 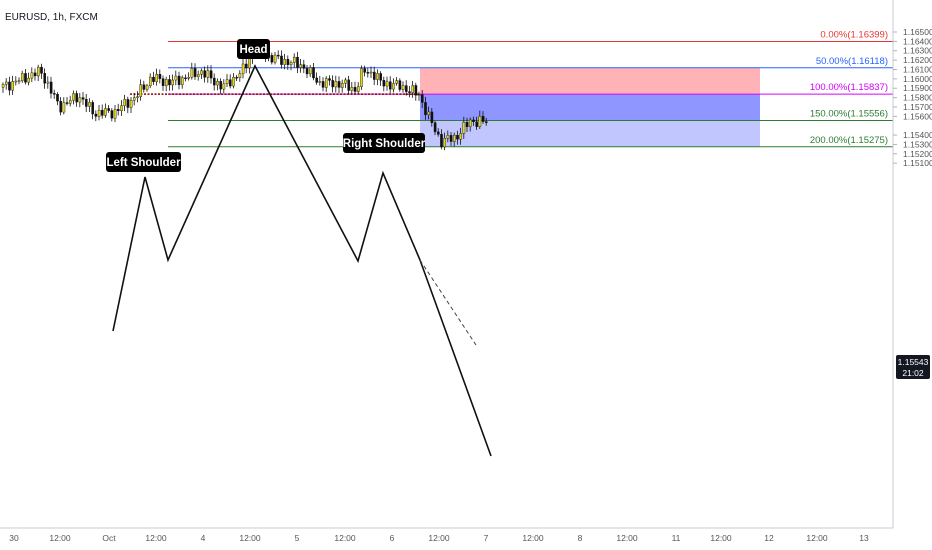 I want to click on stop-loss-zone, so click(x=590, y=81).